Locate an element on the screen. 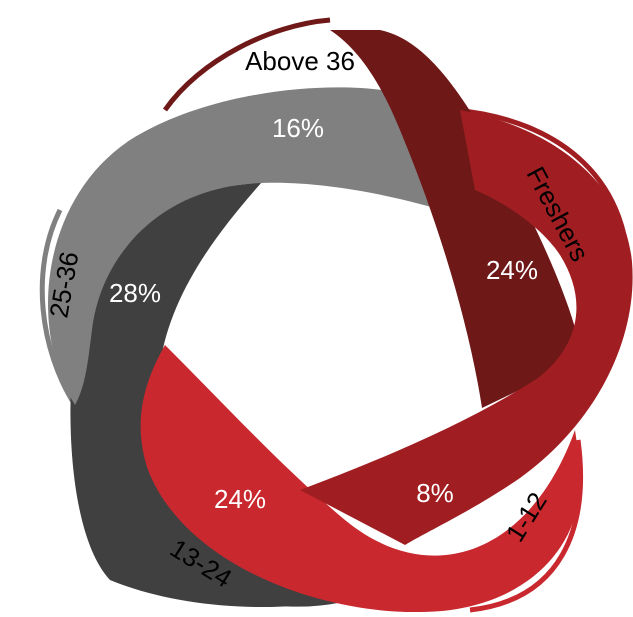 Image resolution: width=633 pixels, height=617 pixels. segment-label: Above 36 is located at coordinates (300, 61).